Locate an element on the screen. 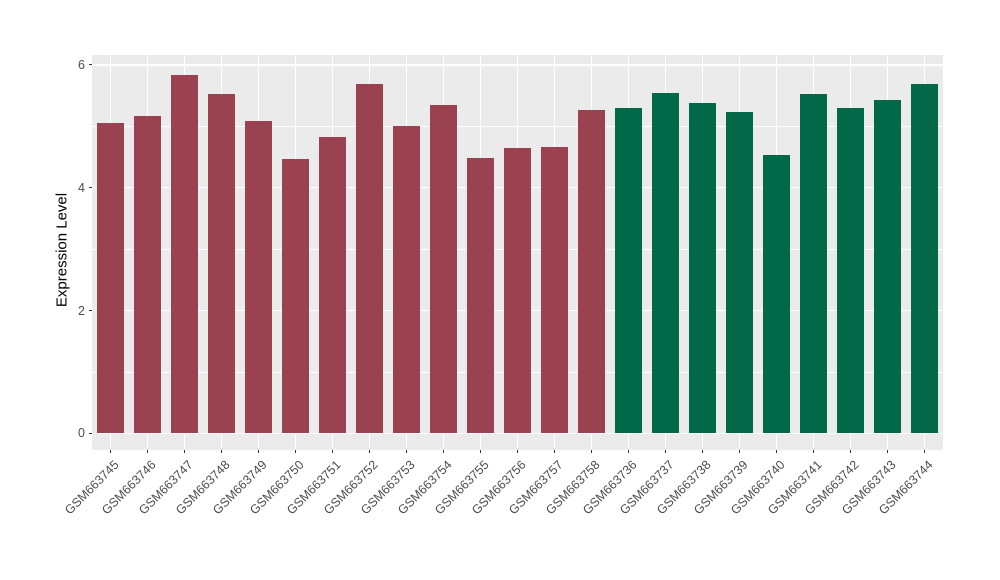 This screenshot has height=580, width=1000. y-tick-label: 4 is located at coordinates (81, 187).